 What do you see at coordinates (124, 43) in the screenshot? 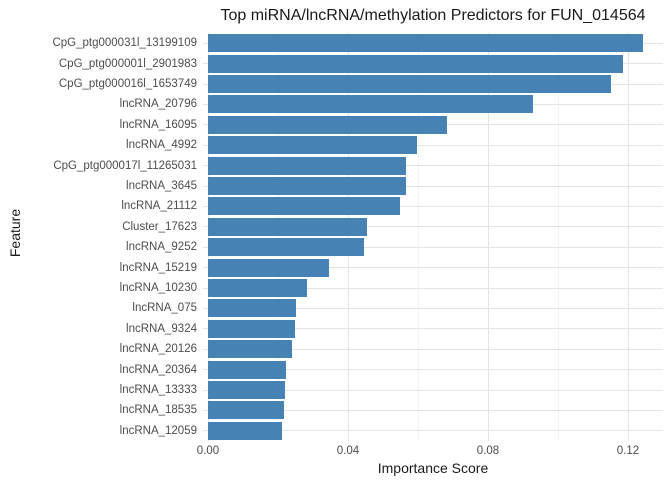
I see `y-tick-label: CpG_ptg000031l_13199109` at bounding box center [124, 43].